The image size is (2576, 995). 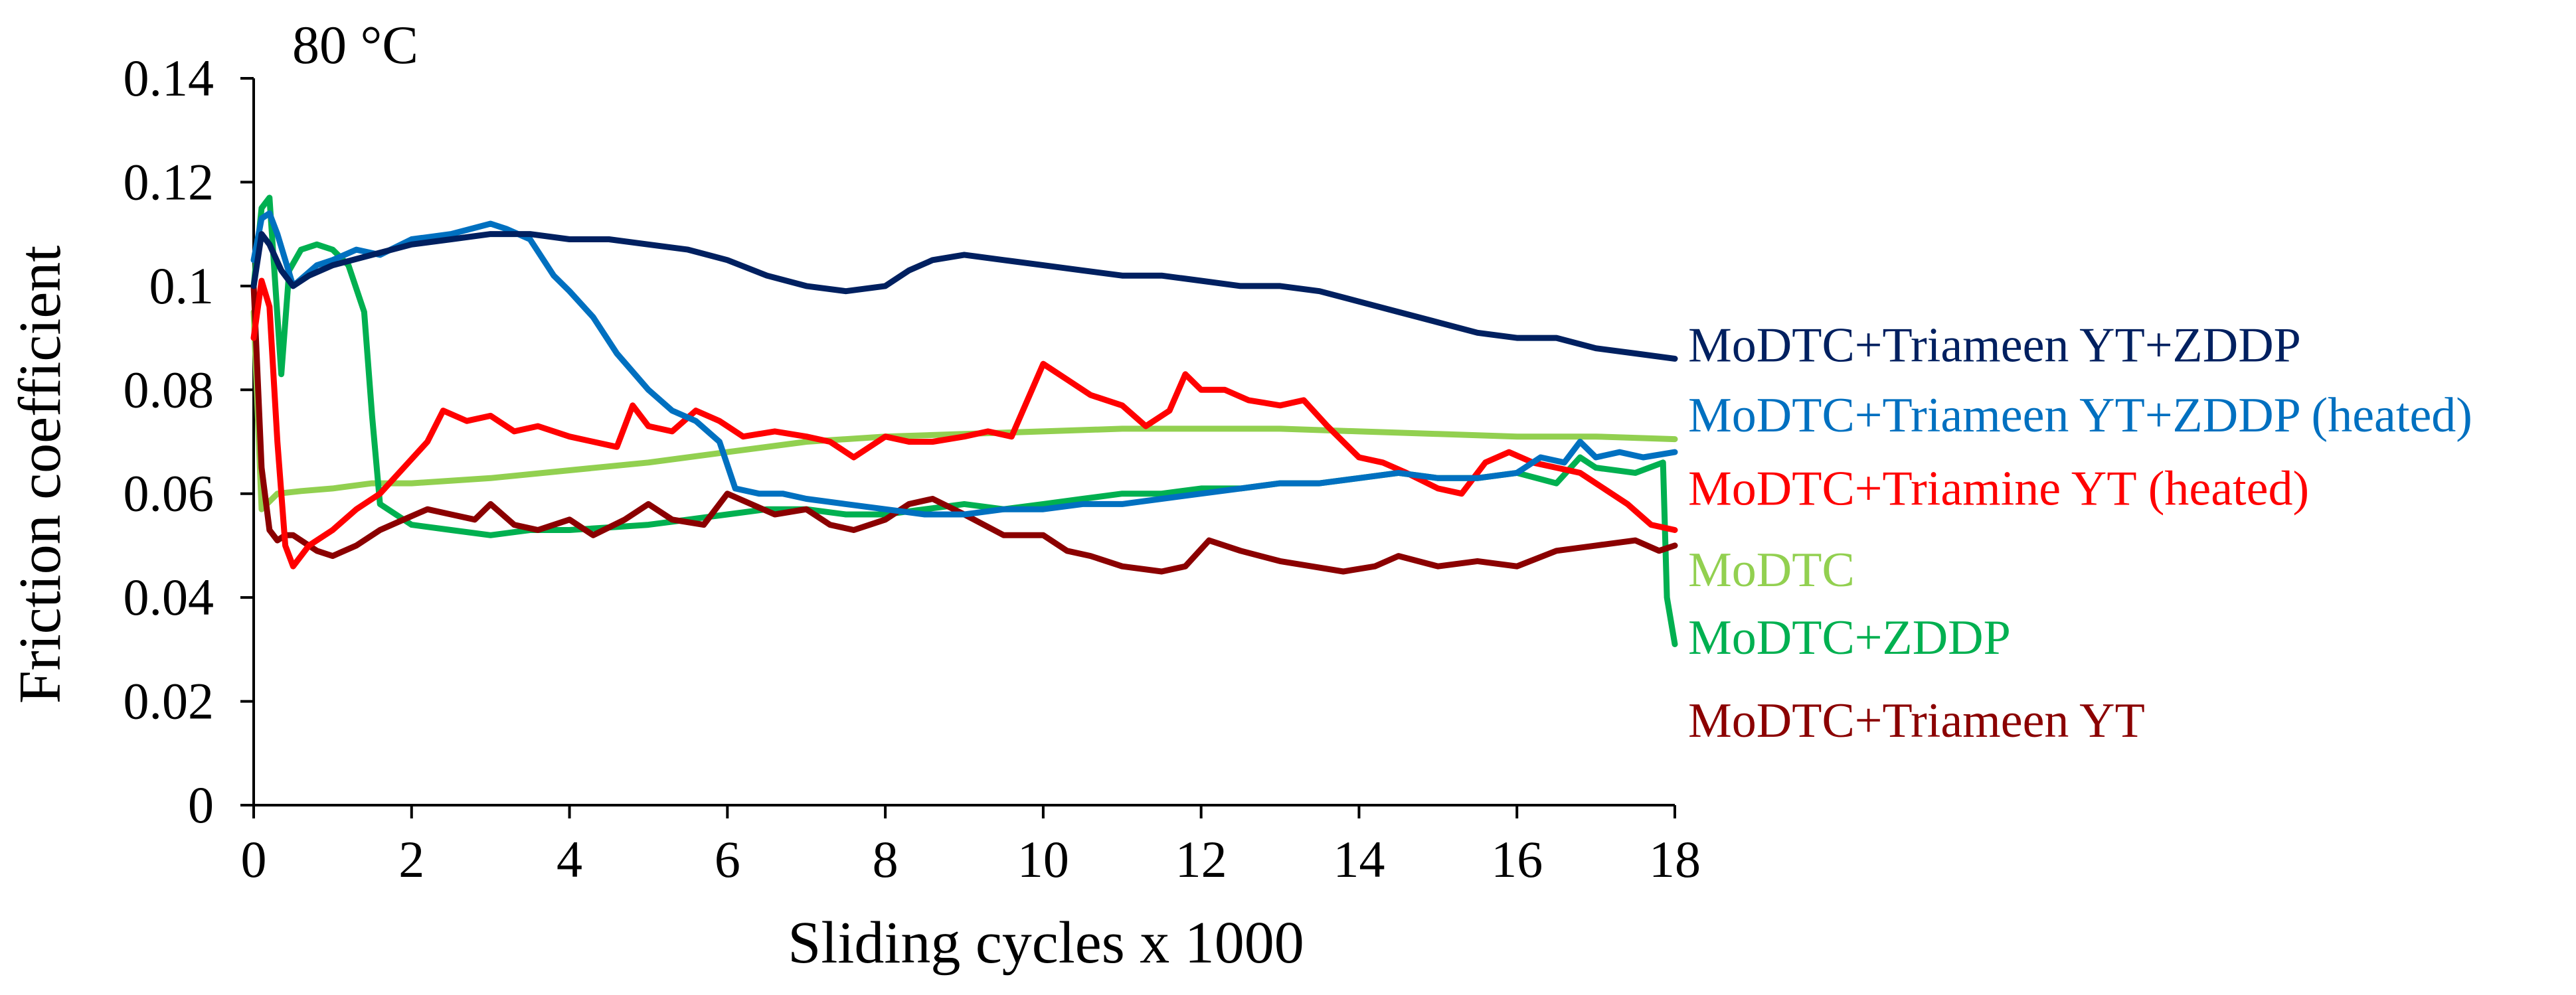 What do you see at coordinates (1043, 859) in the screenshot?
I see `x-tick-label: 10` at bounding box center [1043, 859].